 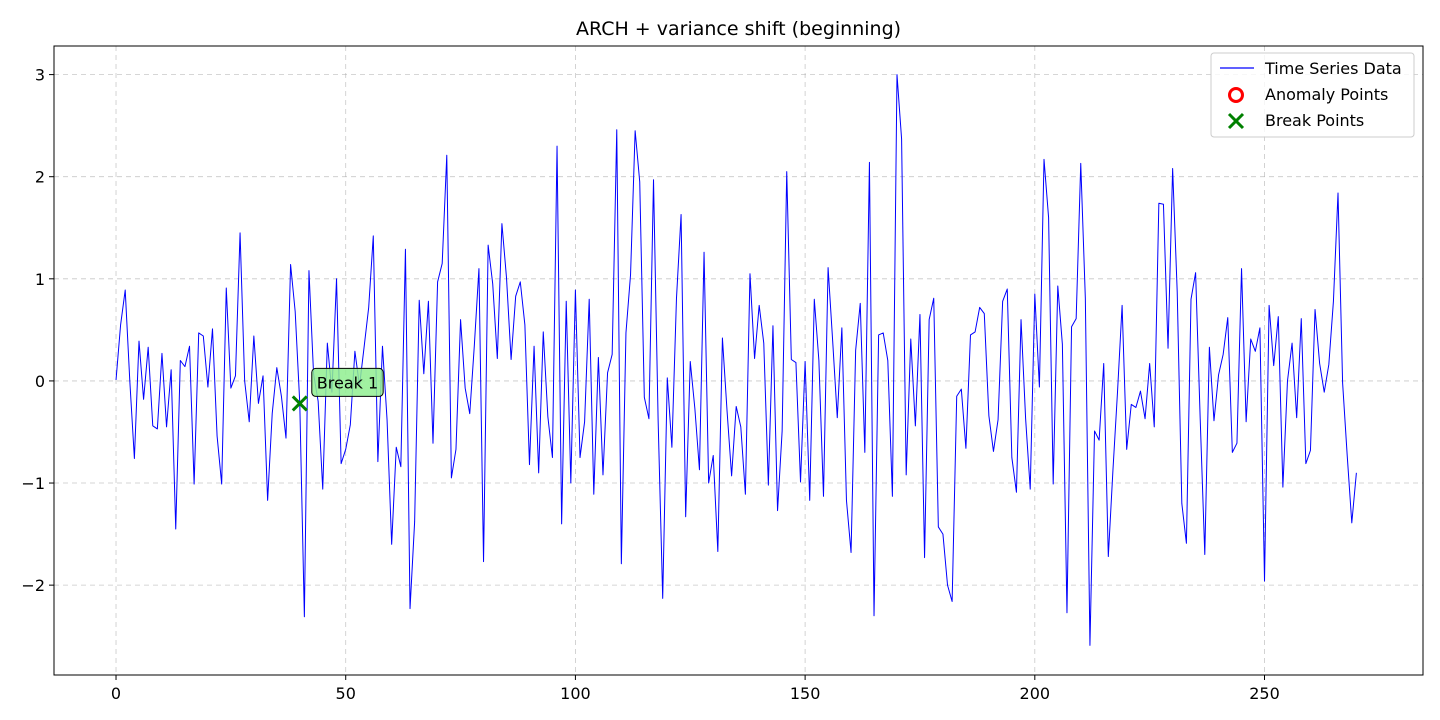 What do you see at coordinates (805, 693) in the screenshot?
I see `x-tick-label: 150` at bounding box center [805, 693].